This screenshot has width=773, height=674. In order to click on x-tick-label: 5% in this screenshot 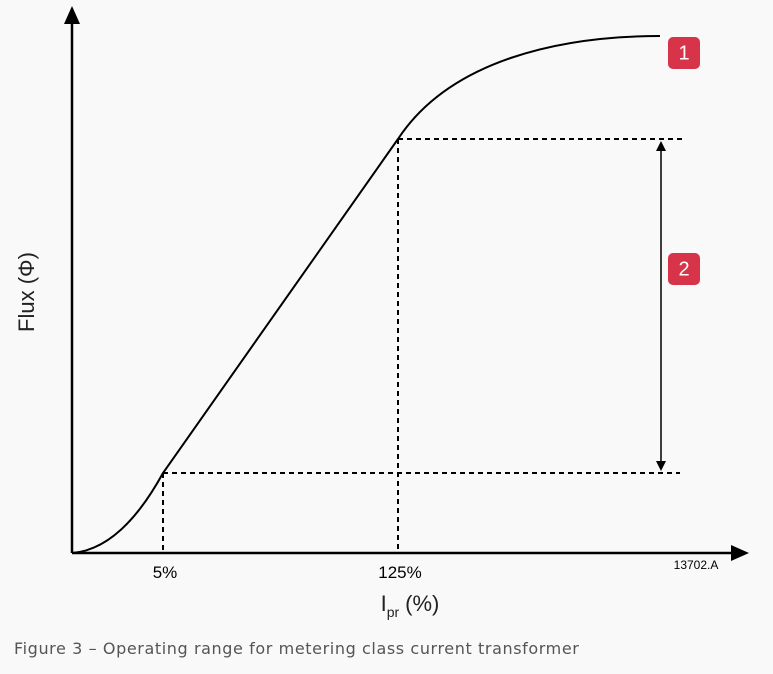, I will do `click(165, 572)`.